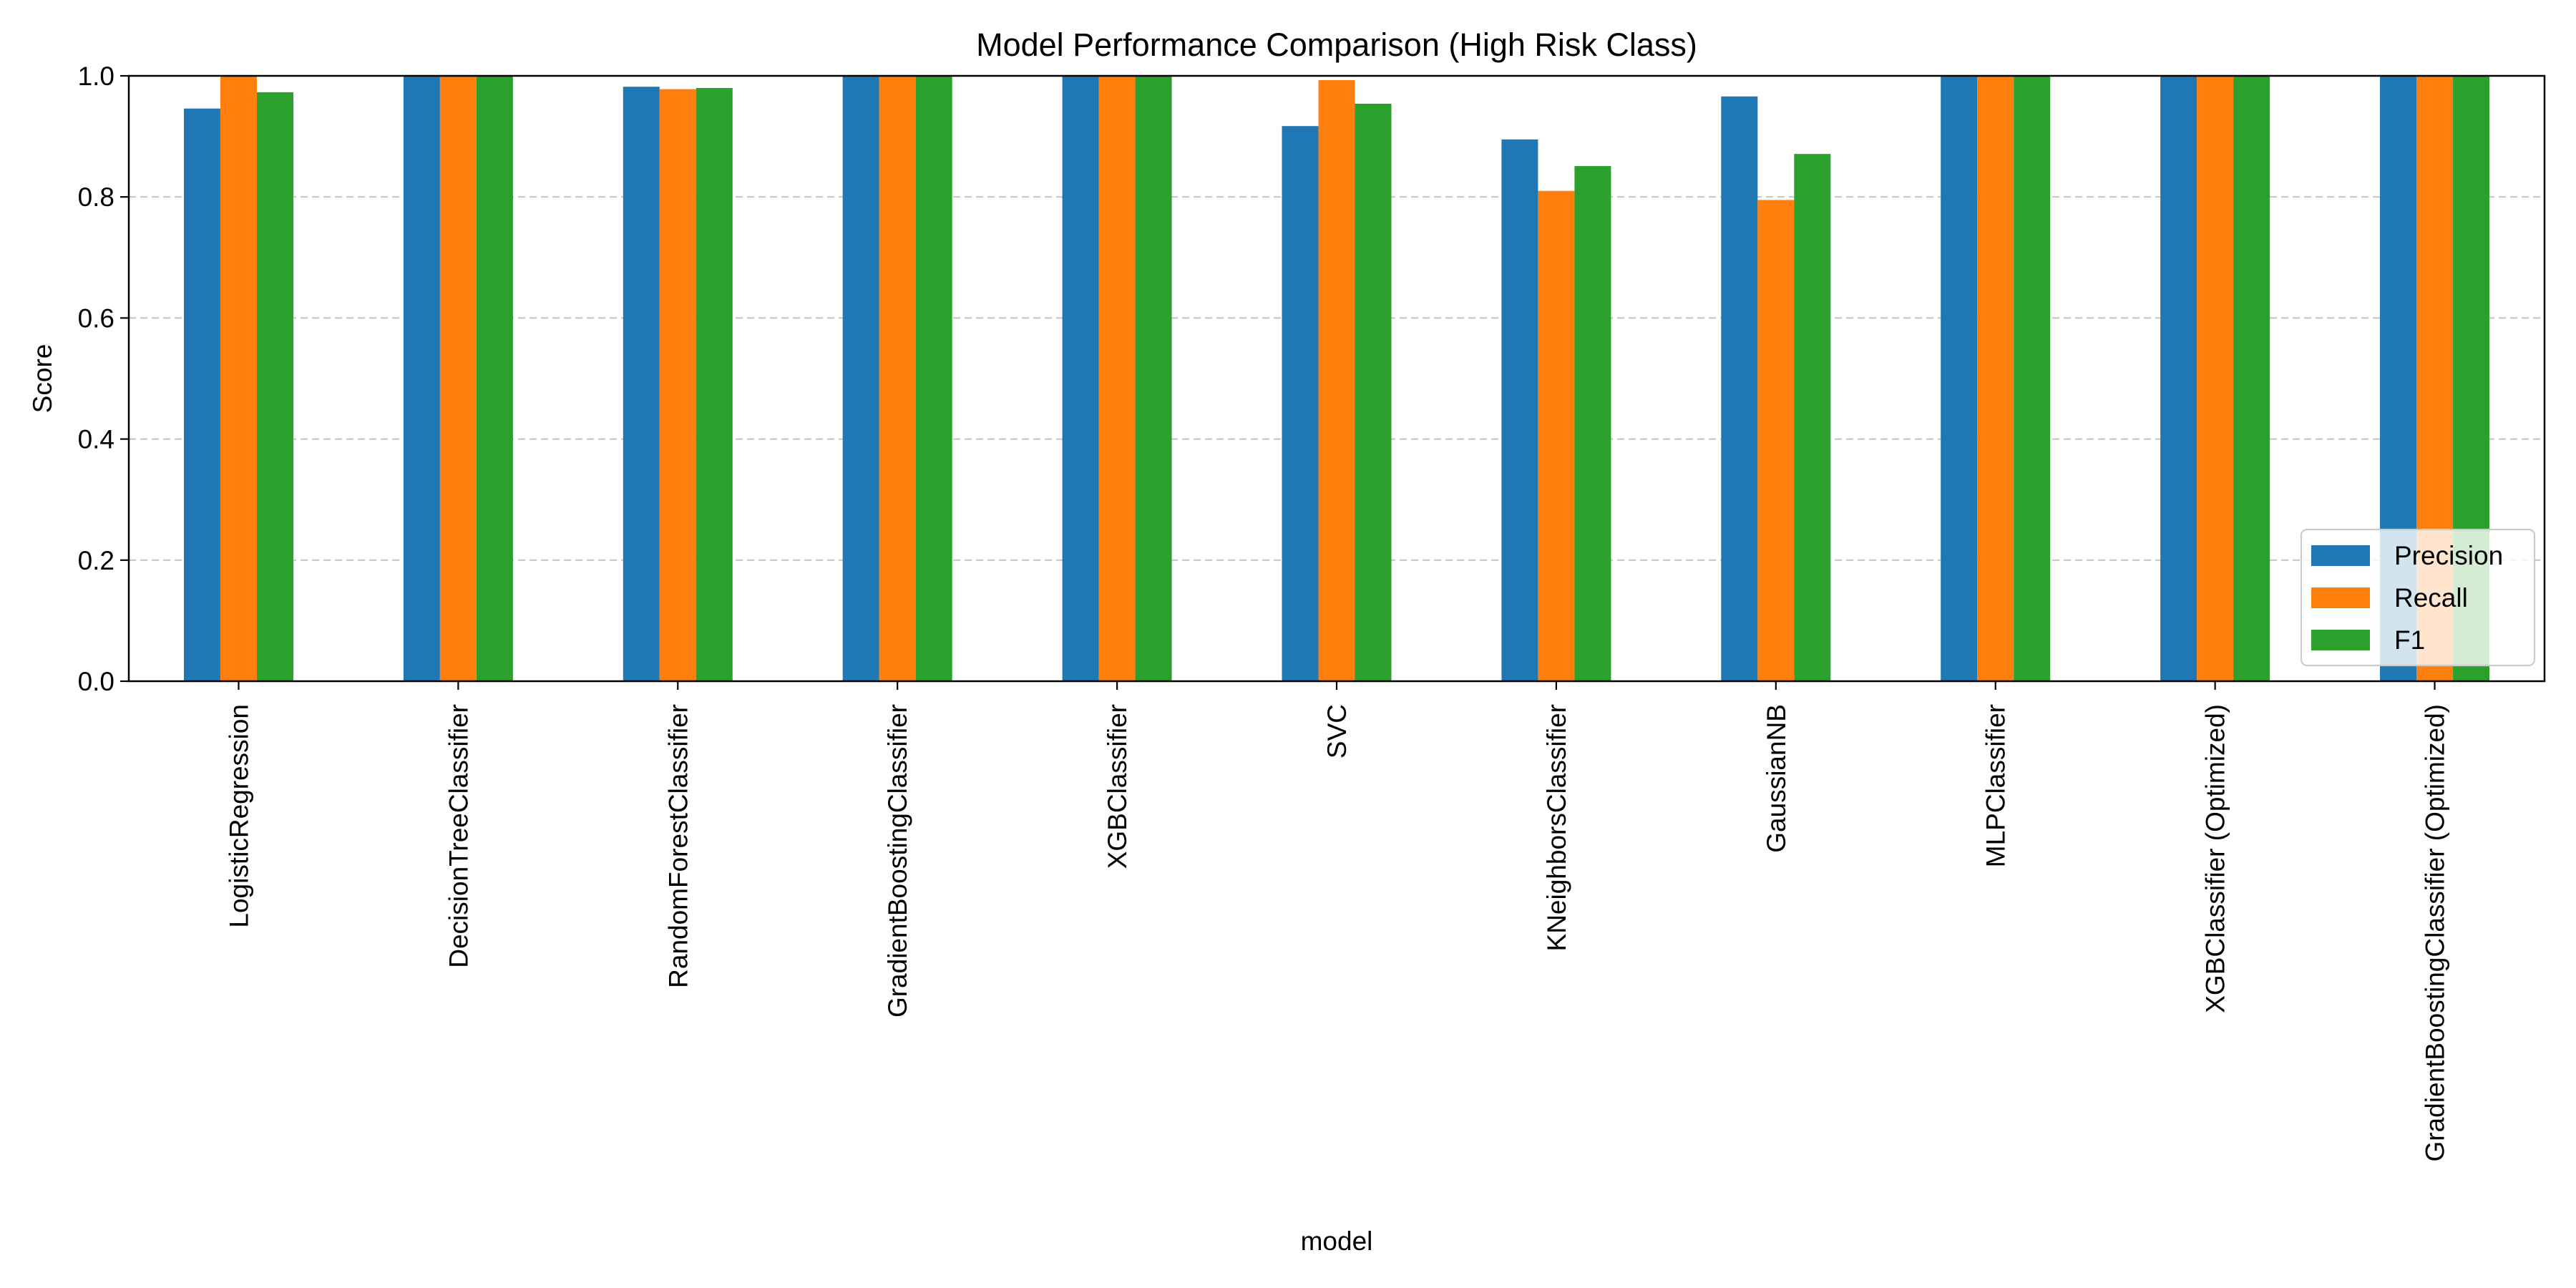  I want to click on x-axis-label: model, so click(1337, 1241).